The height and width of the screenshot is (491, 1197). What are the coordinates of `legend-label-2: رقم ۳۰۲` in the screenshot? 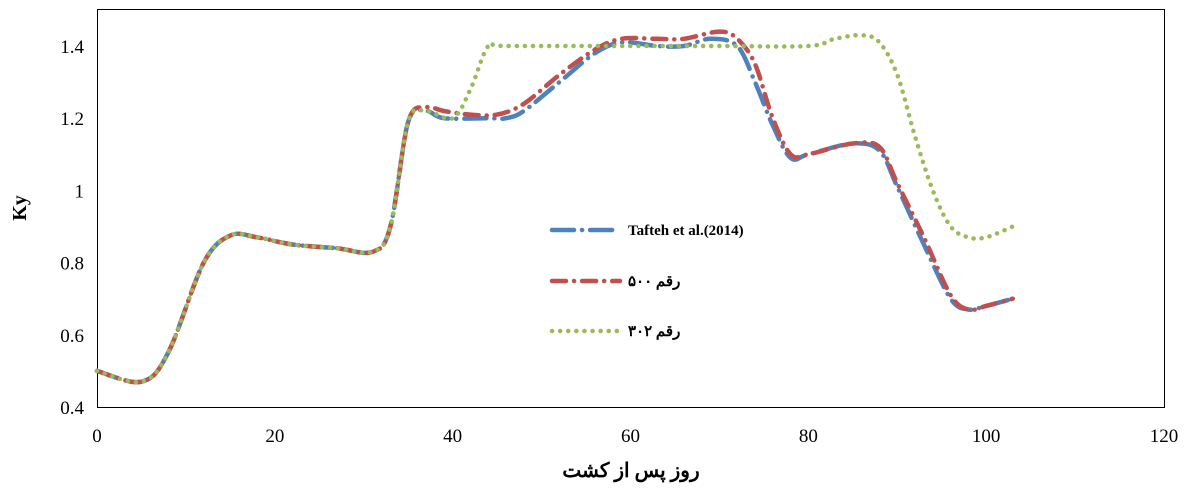 It's located at (654, 332).